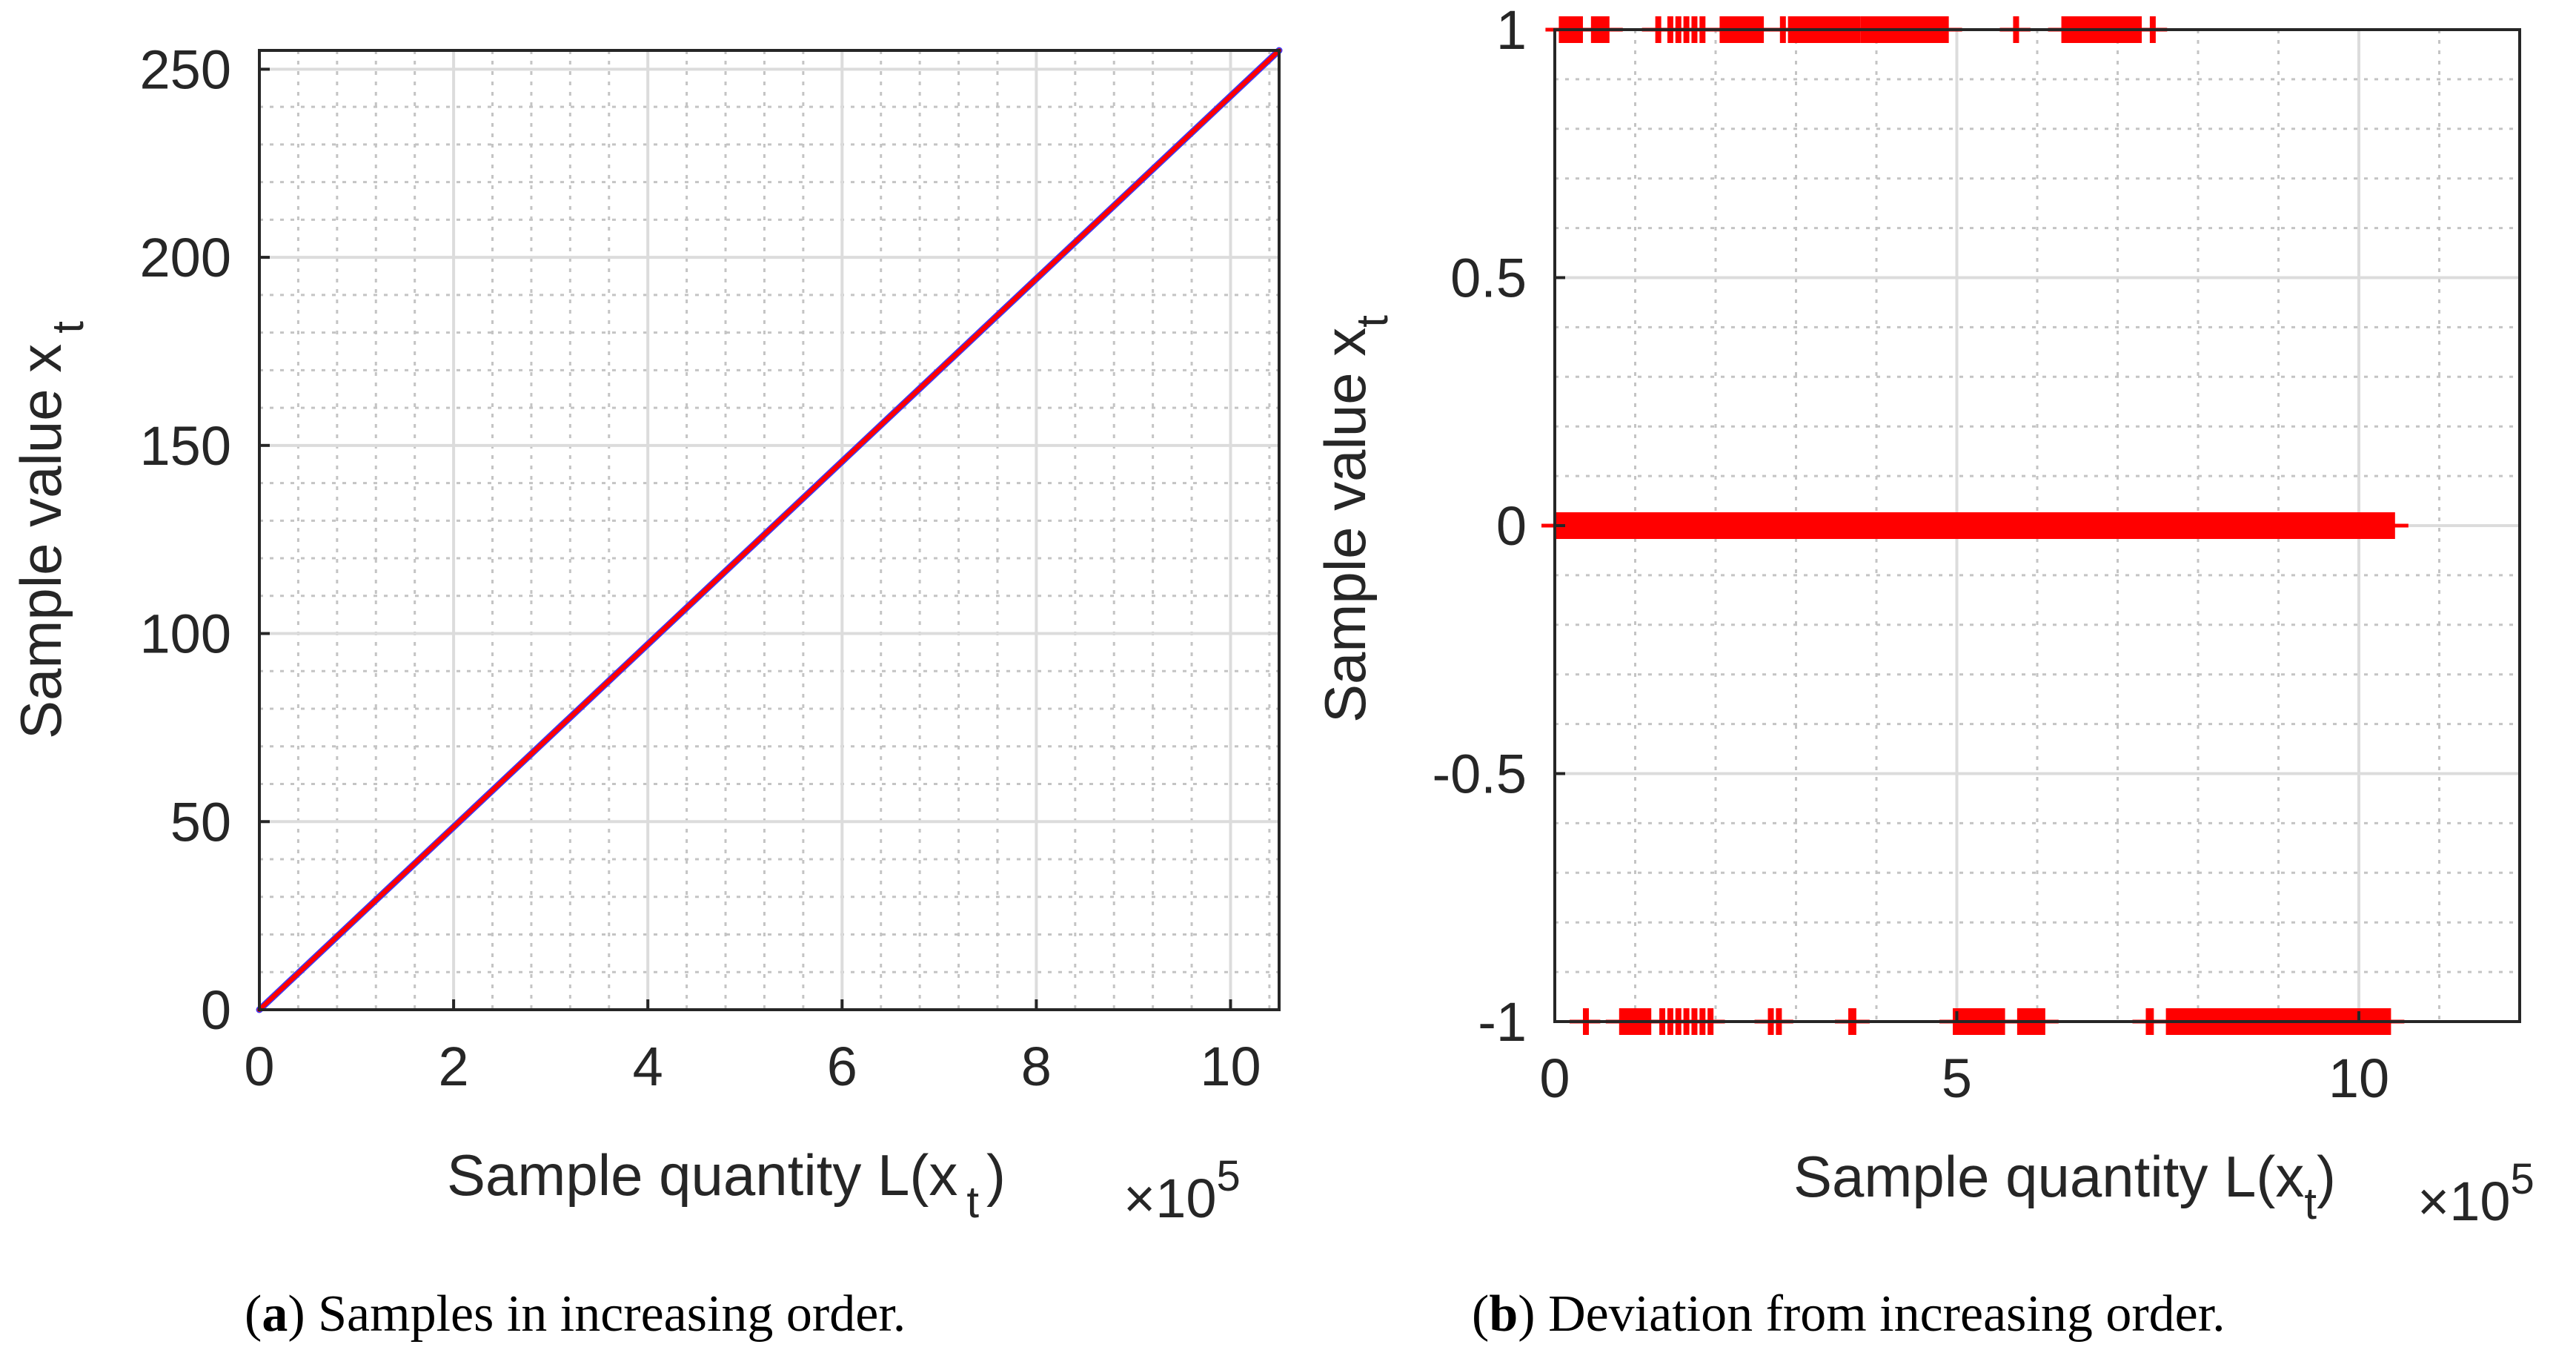  Describe the element at coordinates (185, 446) in the screenshot. I see `a-ytick-label: 150` at that location.